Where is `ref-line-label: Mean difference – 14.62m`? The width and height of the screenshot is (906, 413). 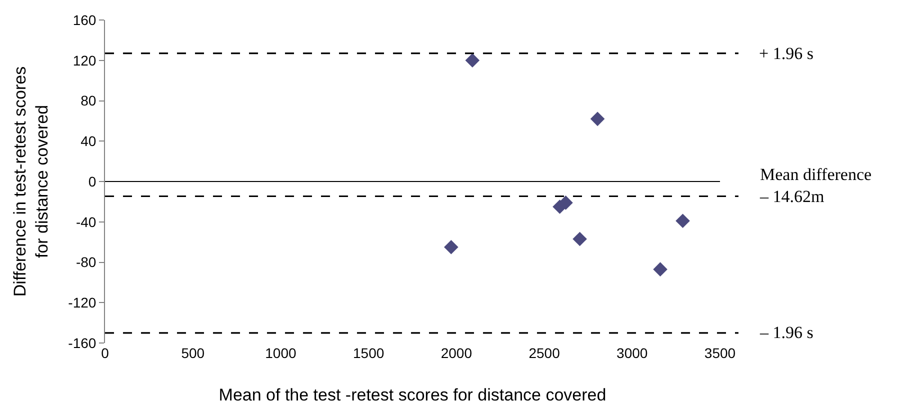
ref-line-label: Mean difference – 14.62m is located at coordinates (815, 185).